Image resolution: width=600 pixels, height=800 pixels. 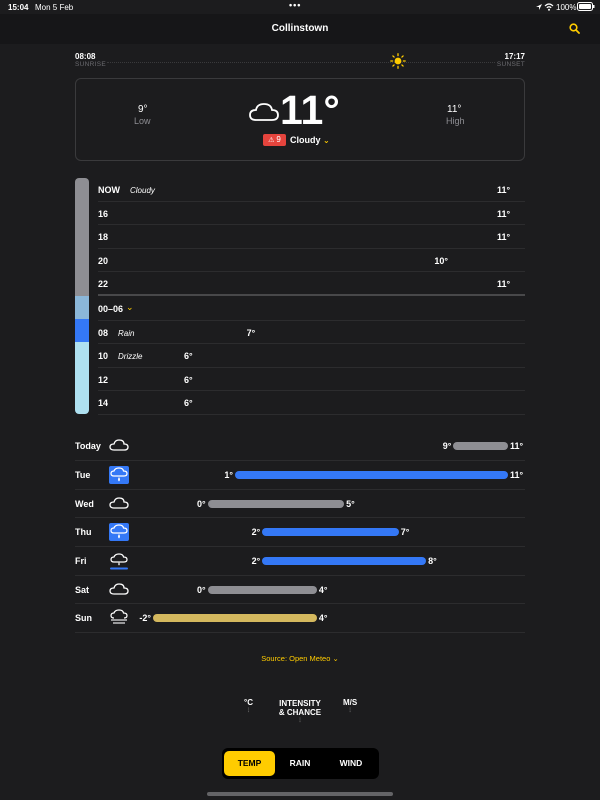 I want to click on daily-row: Fri 2° 8°, so click(x=300, y=561).